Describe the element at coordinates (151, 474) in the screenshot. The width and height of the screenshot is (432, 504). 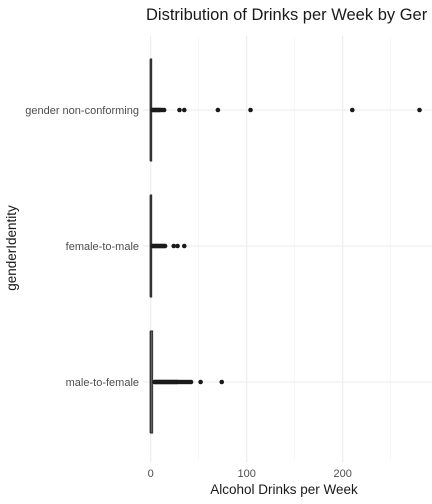
I see `x-tick-label: 0` at that location.